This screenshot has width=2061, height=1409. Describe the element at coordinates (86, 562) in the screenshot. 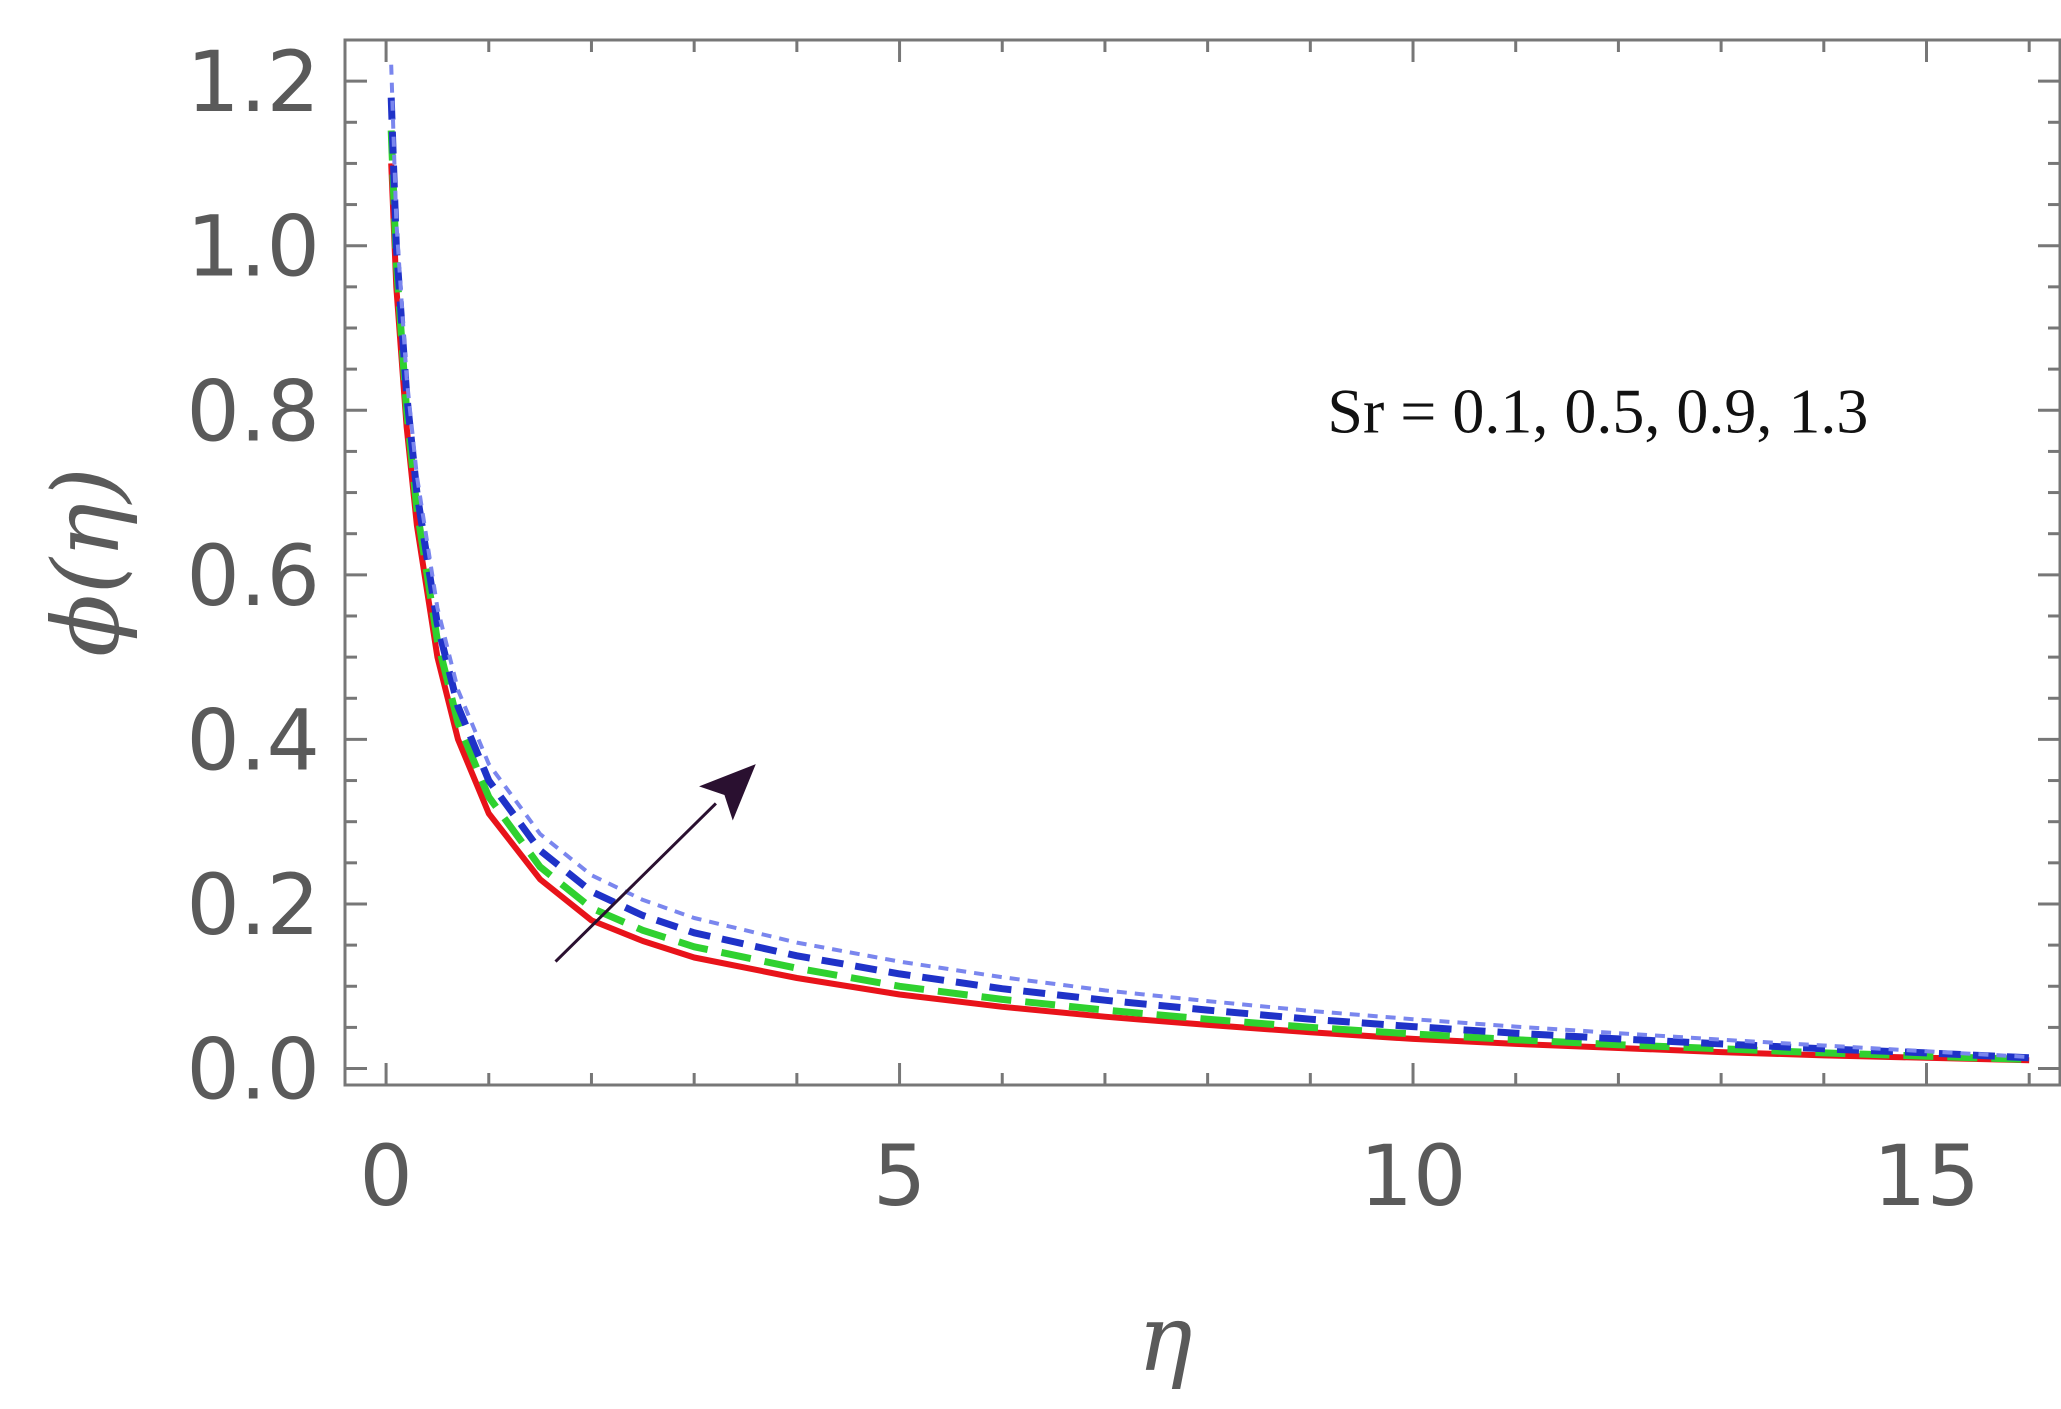

I see `y-axis-title: ϕ(η)` at that location.